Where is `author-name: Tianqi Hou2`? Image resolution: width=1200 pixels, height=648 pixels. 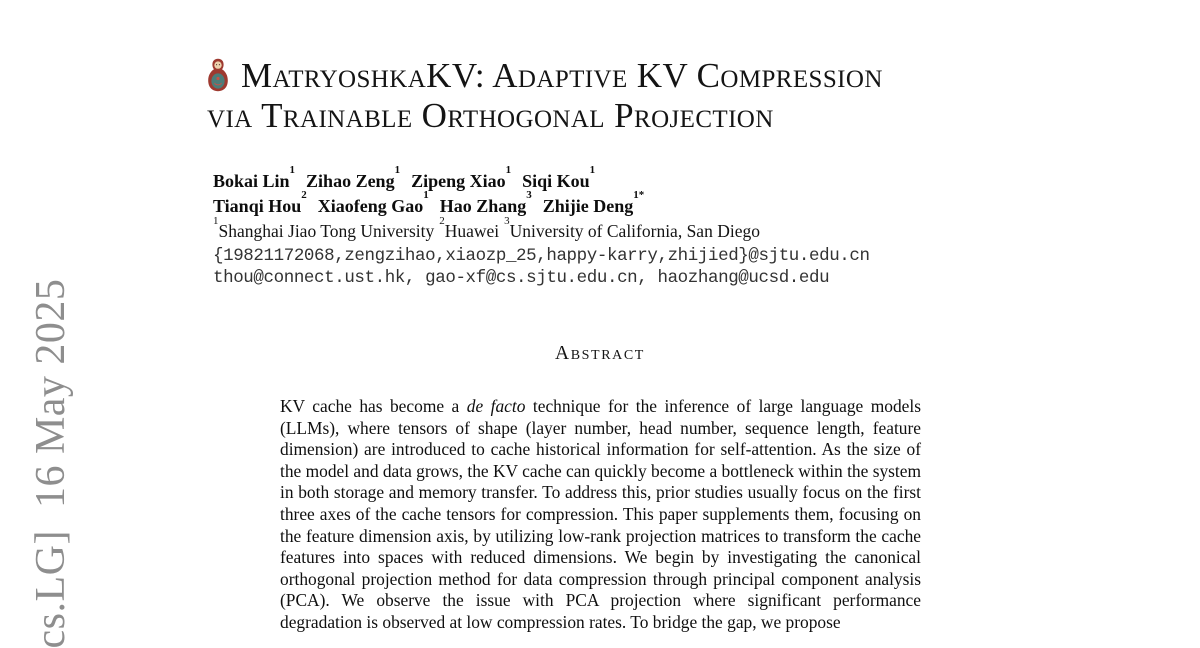
author-name: Tianqi Hou2 is located at coordinates (260, 203).